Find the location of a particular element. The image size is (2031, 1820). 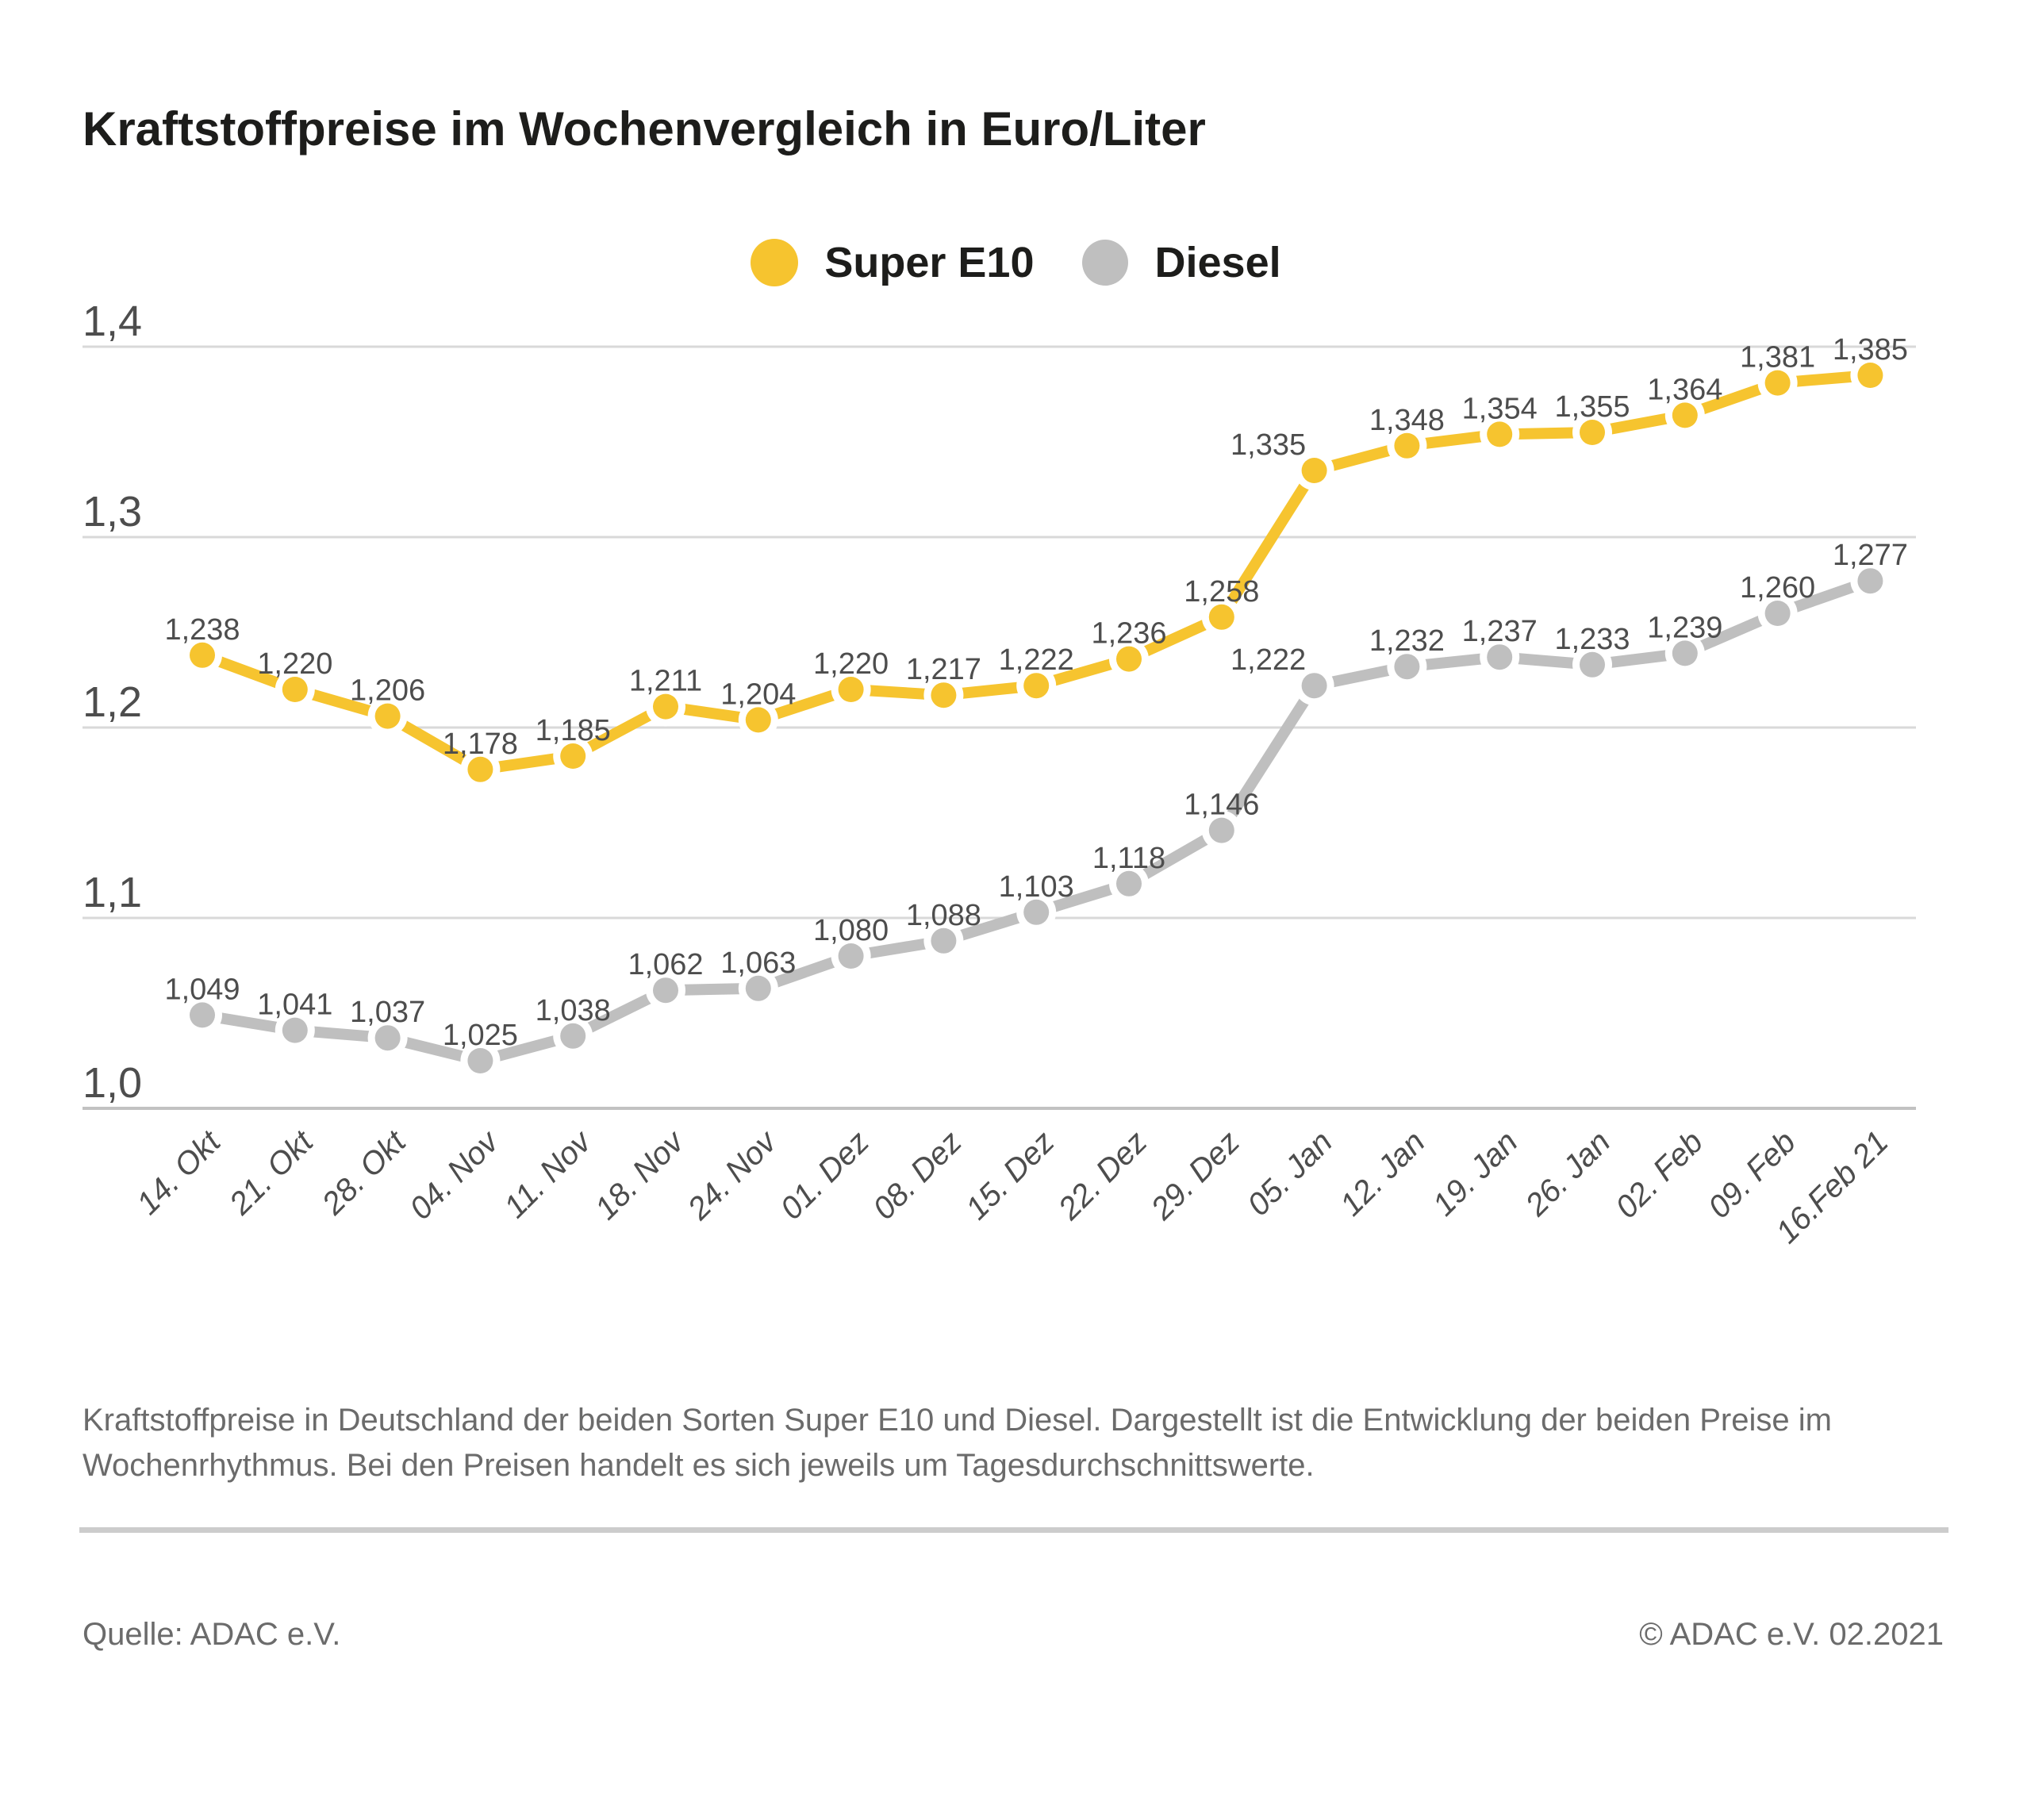

diesel-value-label: 1,049 is located at coordinates (202, 989).